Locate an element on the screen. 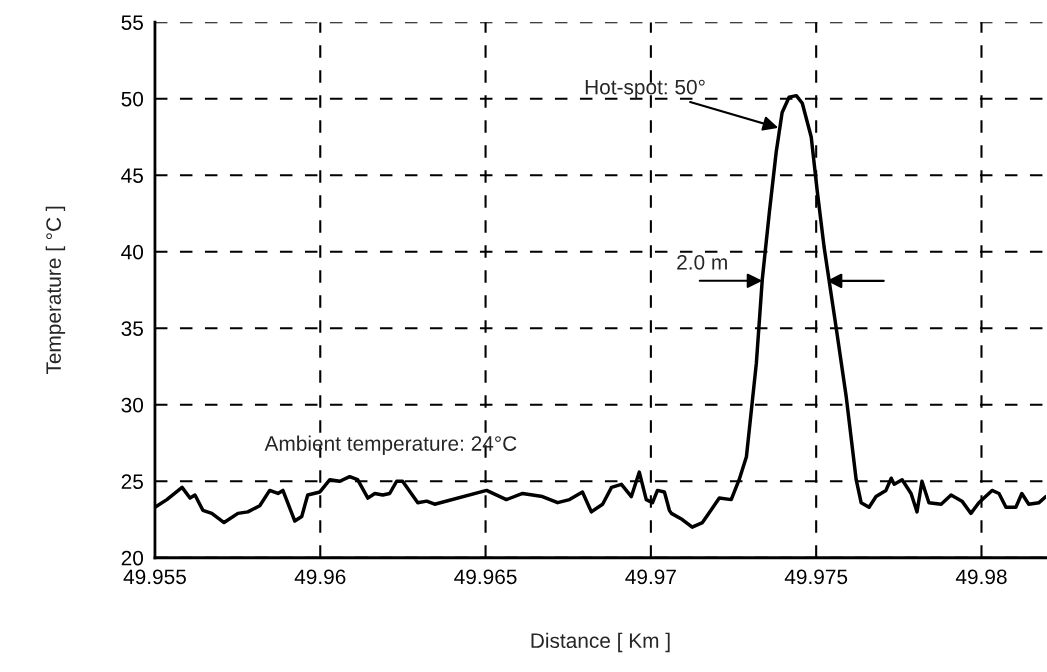  x-tick-label: 49.98 is located at coordinates (981, 577).